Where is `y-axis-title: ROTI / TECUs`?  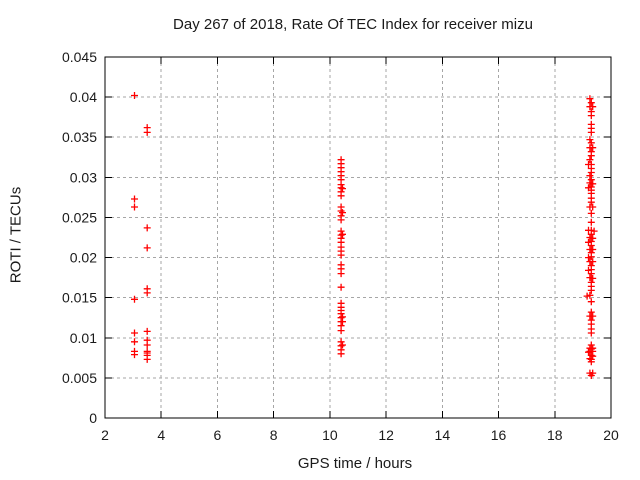
y-axis-title: ROTI / TECUs is located at coordinates (16, 235).